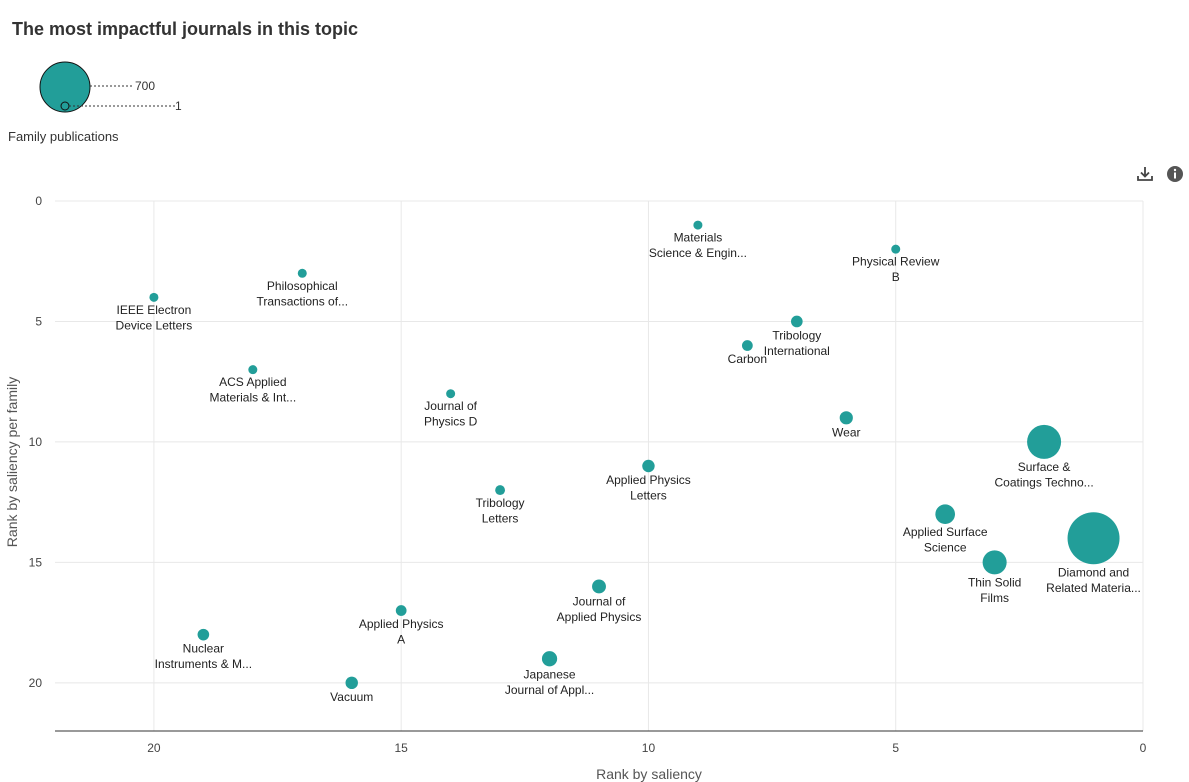 The width and height of the screenshot is (1189, 782). What do you see at coordinates (402, 748) in the screenshot?
I see `x-tick-label: 15` at bounding box center [402, 748].